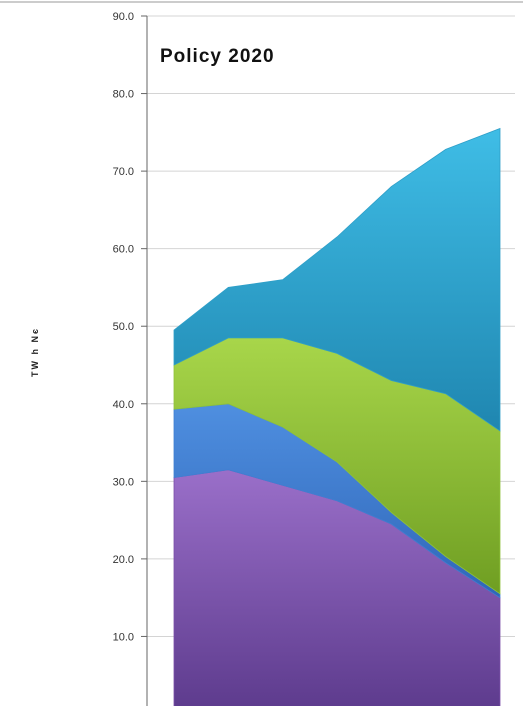 This screenshot has width=523, height=706. I want to click on y-tick-label: 20.0, so click(123, 560).